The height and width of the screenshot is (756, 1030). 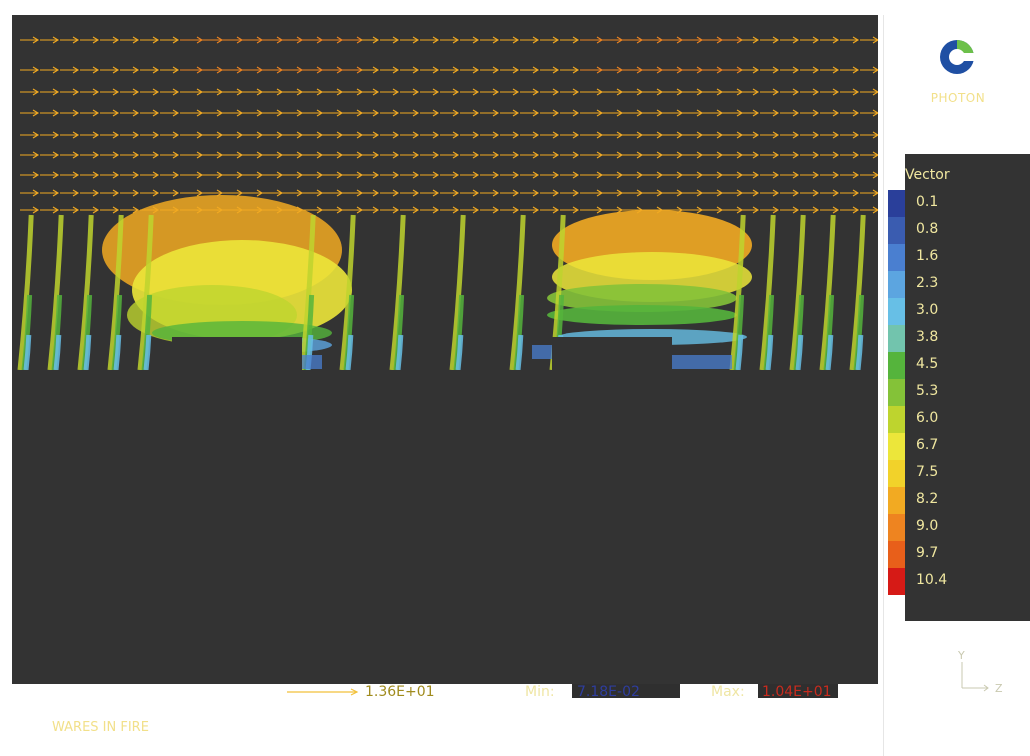 I want to click on photon-logo-icon, so click(x=957, y=57).